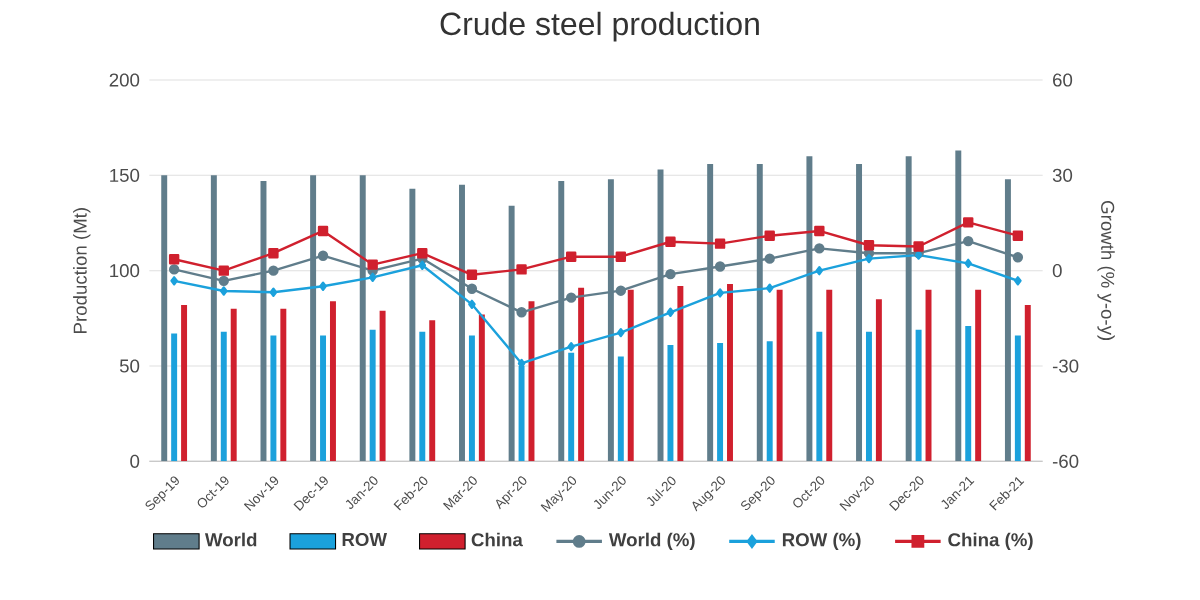 This screenshot has width=1200, height=600. What do you see at coordinates (990, 541) in the screenshot?
I see `legend-label: China (%)` at bounding box center [990, 541].